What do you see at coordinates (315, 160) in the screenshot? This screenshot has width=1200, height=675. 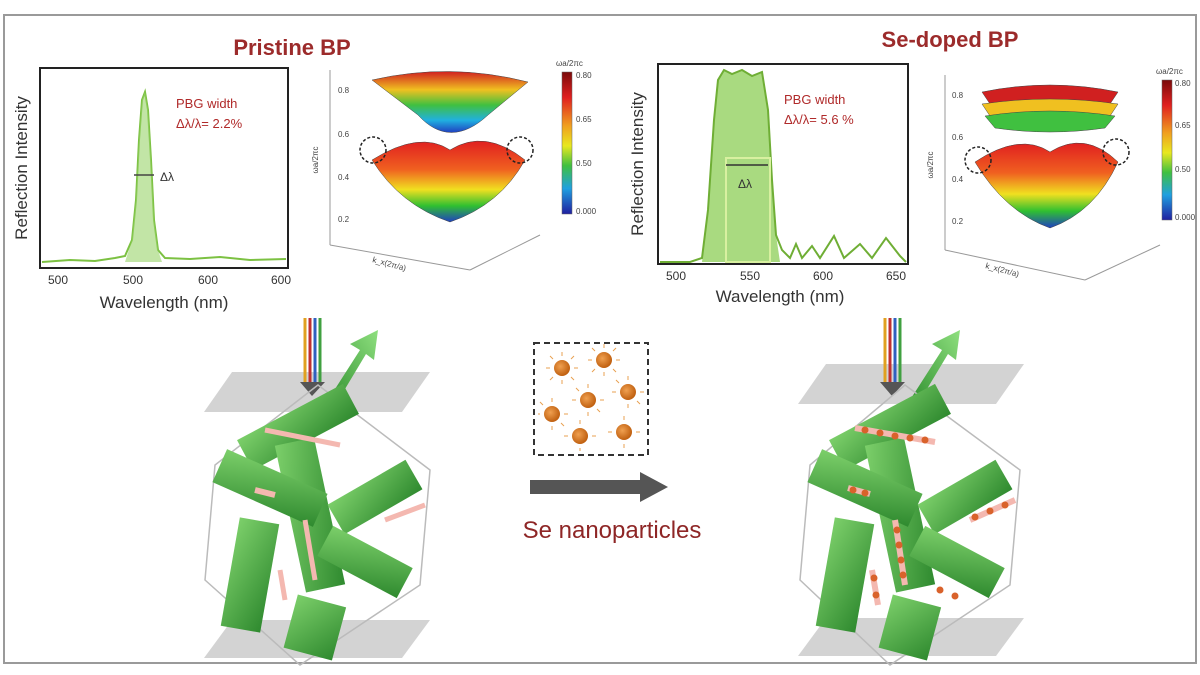 I see `left-band-zlabel: ωa/2πc` at bounding box center [315, 160].